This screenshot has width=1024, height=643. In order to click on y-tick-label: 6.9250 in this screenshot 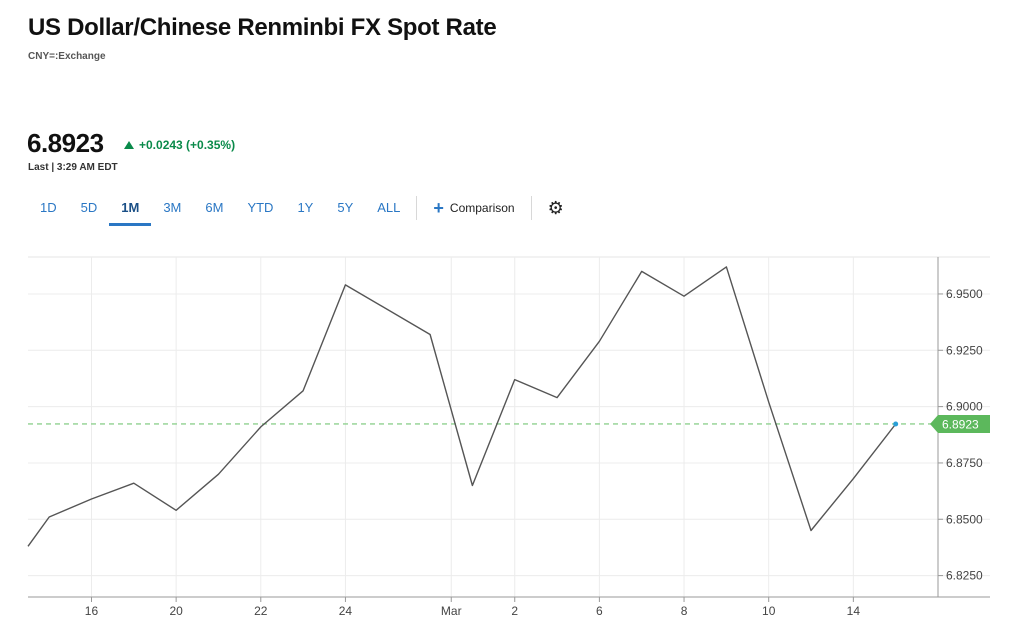, I will do `click(964, 350)`.